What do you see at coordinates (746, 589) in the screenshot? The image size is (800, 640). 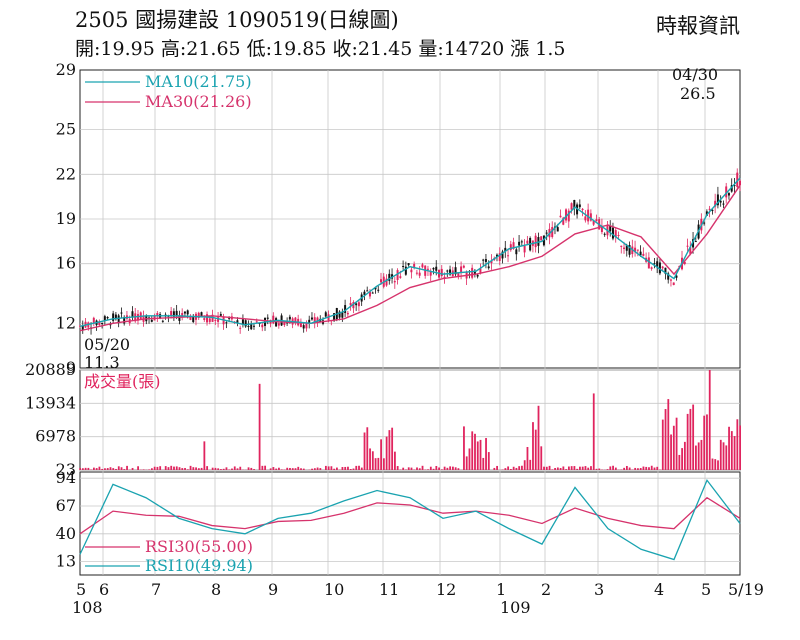 I see `x-tick-label: 5/19` at bounding box center [746, 589].